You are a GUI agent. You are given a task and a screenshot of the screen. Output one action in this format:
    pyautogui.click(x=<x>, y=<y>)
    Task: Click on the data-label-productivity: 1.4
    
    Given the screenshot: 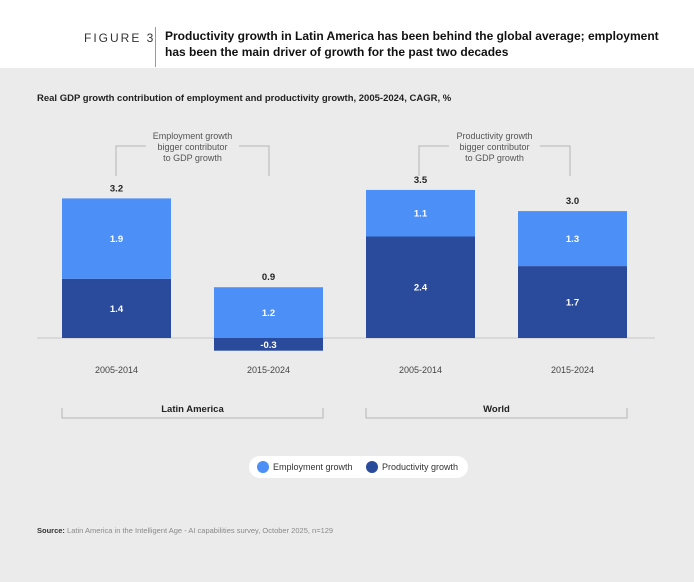 What is the action you would take?
    pyautogui.click(x=117, y=309)
    